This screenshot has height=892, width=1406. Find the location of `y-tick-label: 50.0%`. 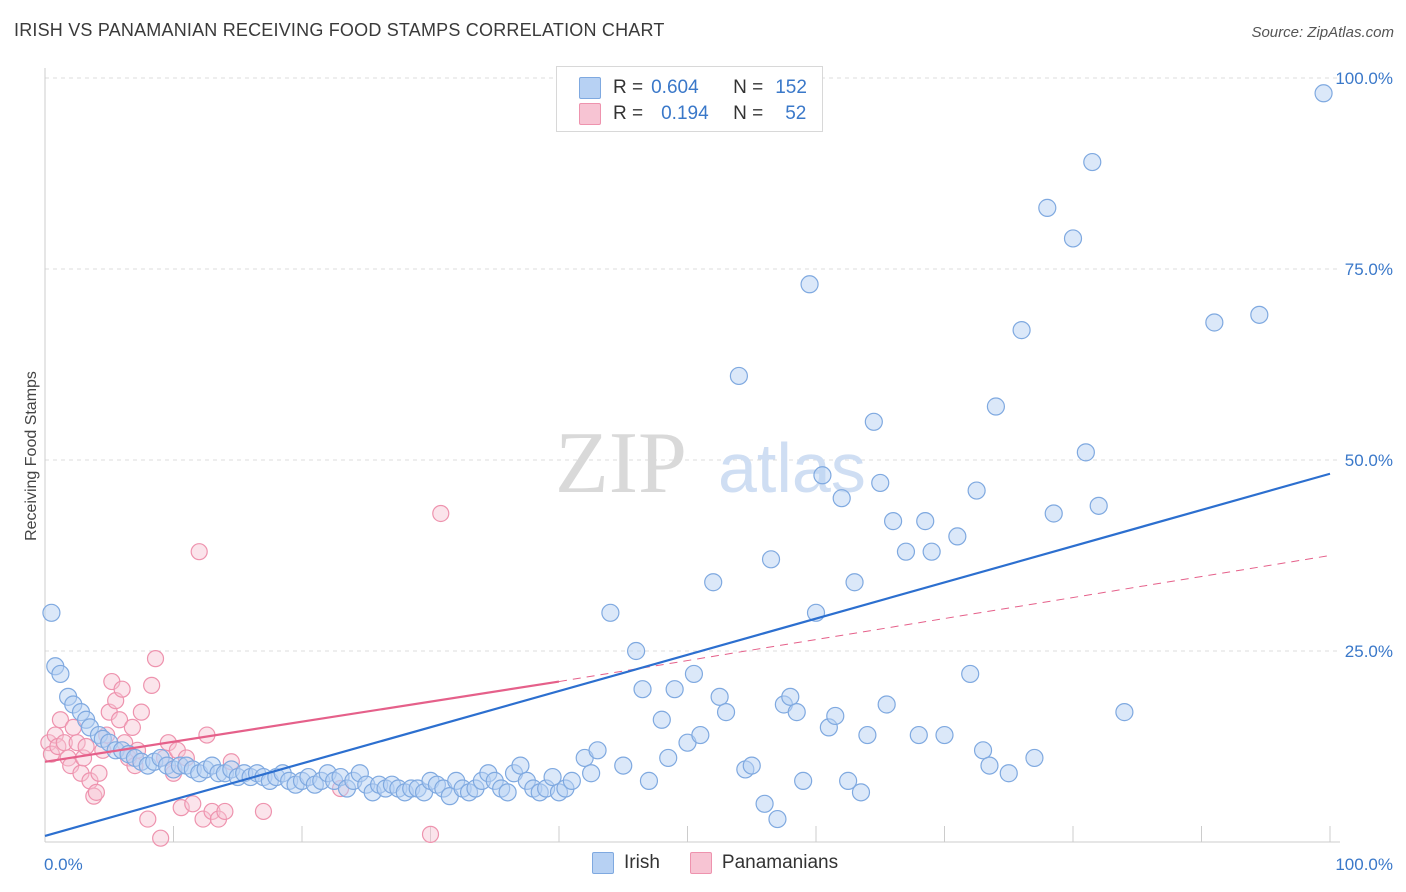

y-tick-label: 50.0% is located at coordinates (1369, 460).